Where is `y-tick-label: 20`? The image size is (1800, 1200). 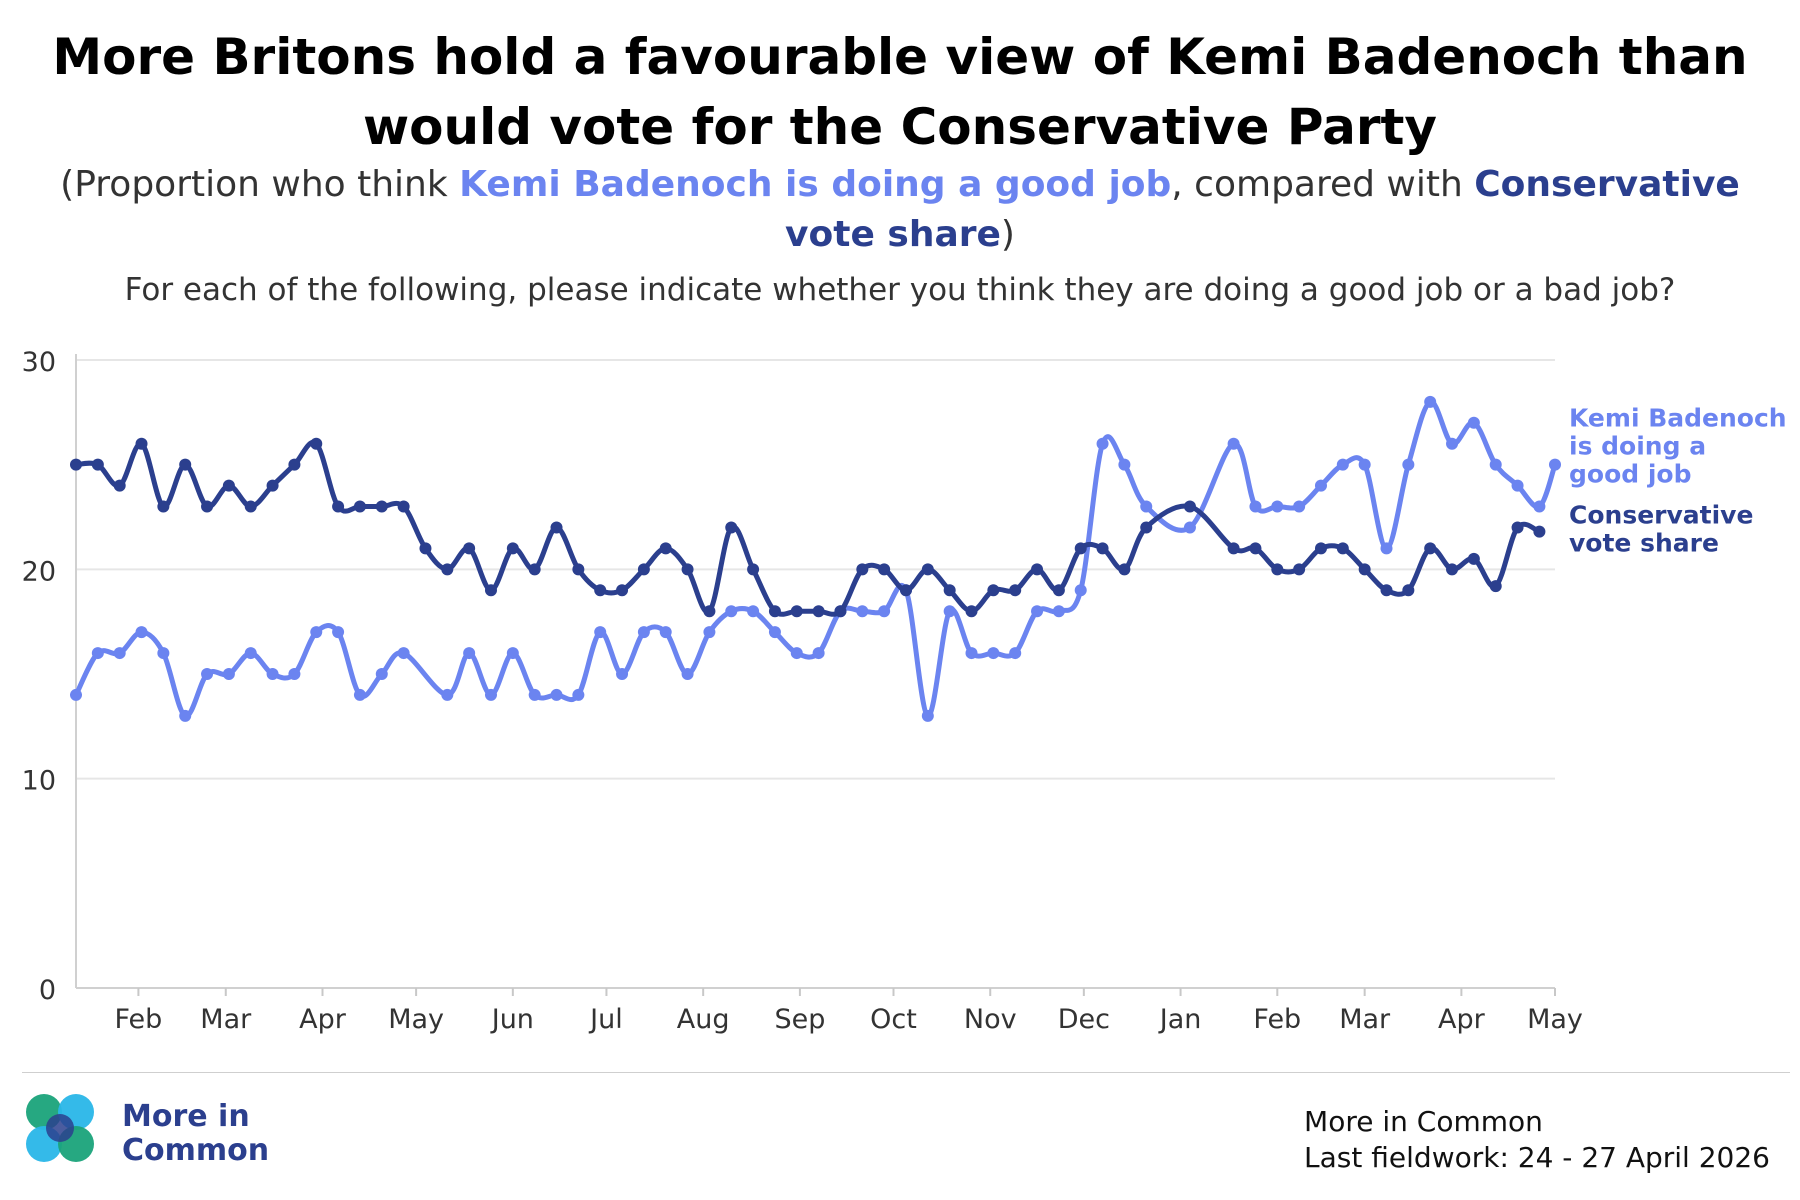 y-tick-label: 20 is located at coordinates (39, 571).